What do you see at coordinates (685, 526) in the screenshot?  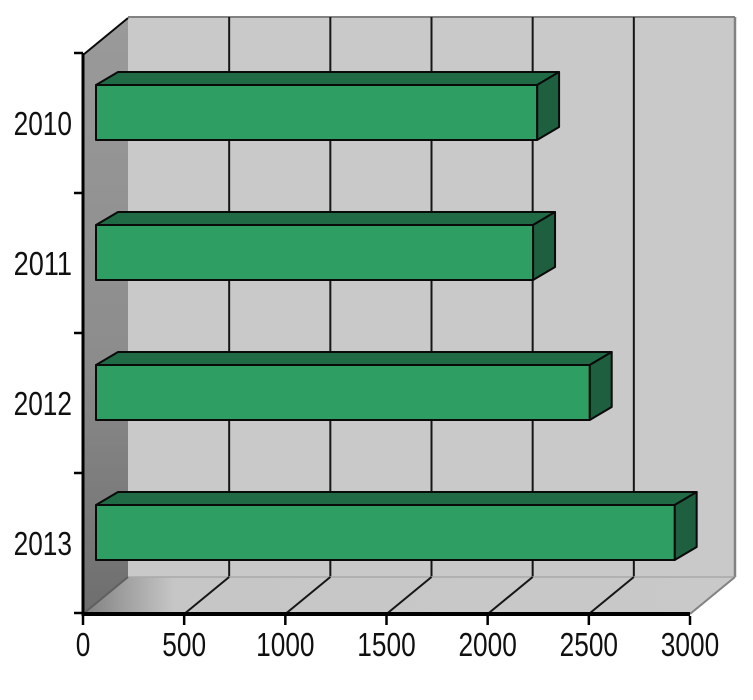 I see `bar-side-2013` at bounding box center [685, 526].